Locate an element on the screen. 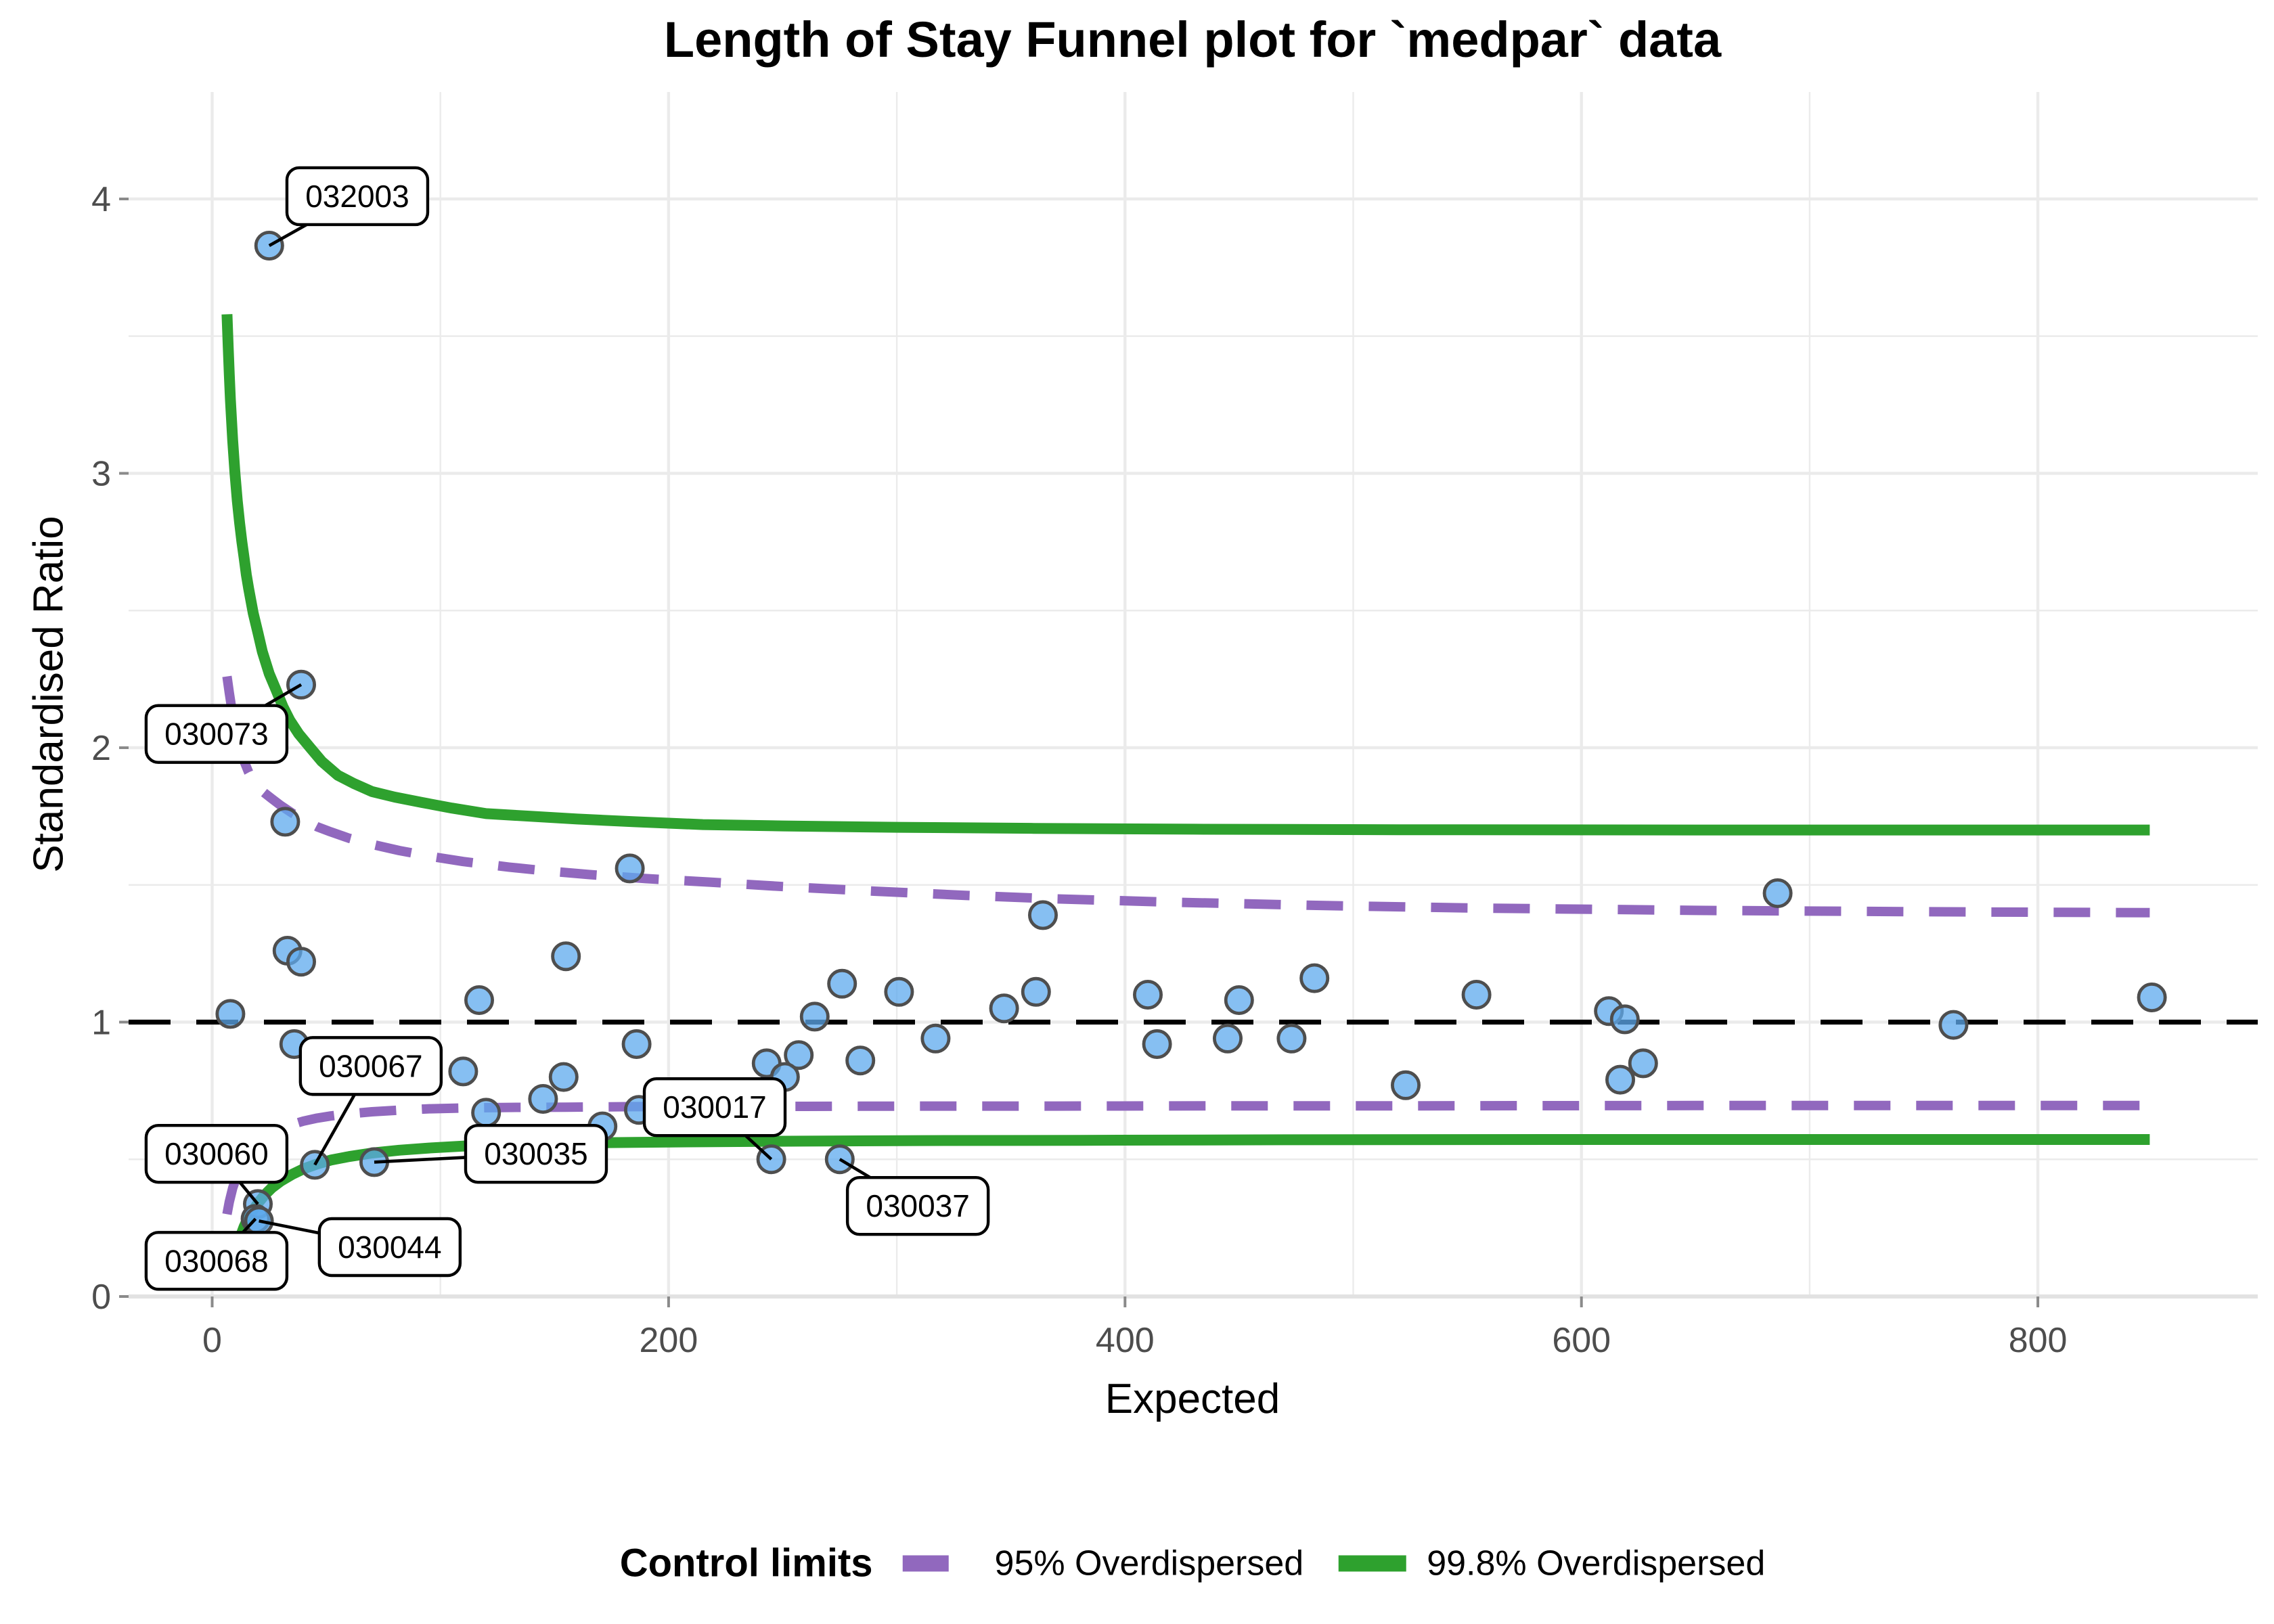 This screenshot has width=2274, height=1624. y-tick-label: 4 is located at coordinates (101, 199).